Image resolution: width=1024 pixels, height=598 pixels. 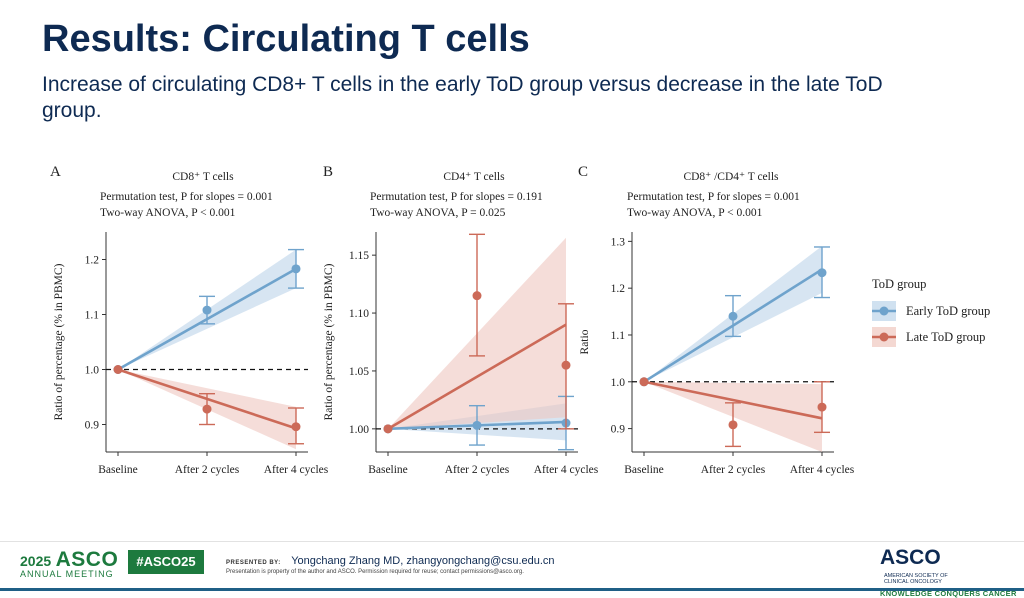 I want to click on asco-name: ASCO, so click(x=87, y=559).